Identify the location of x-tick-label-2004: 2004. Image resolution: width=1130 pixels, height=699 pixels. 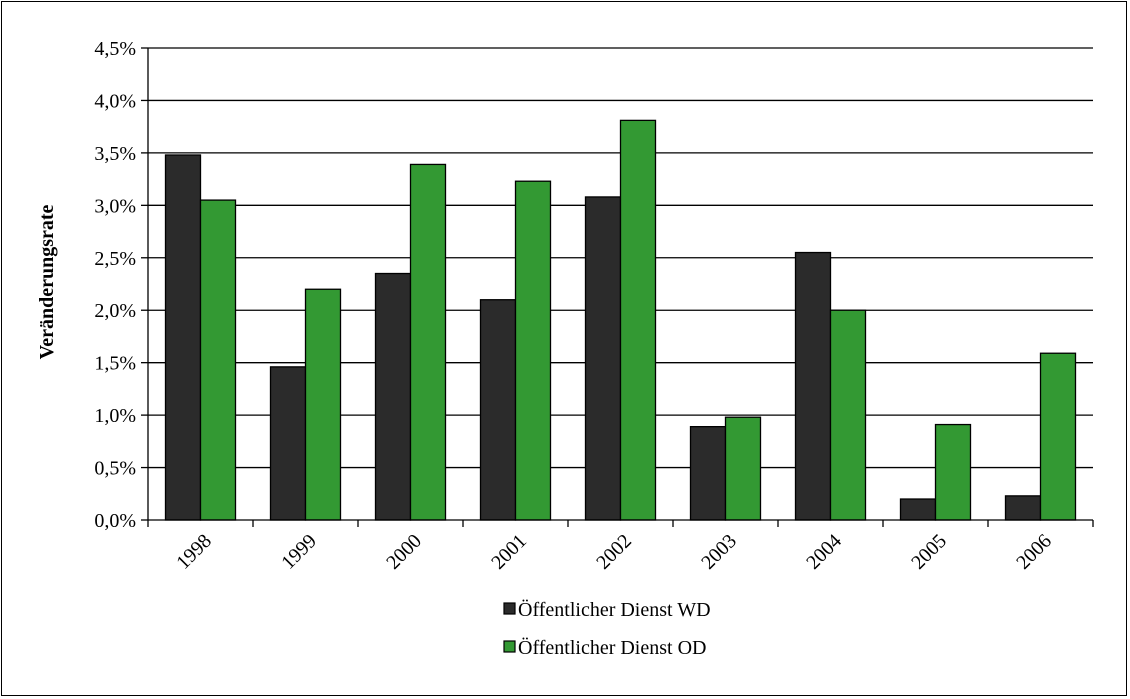
(824, 552).